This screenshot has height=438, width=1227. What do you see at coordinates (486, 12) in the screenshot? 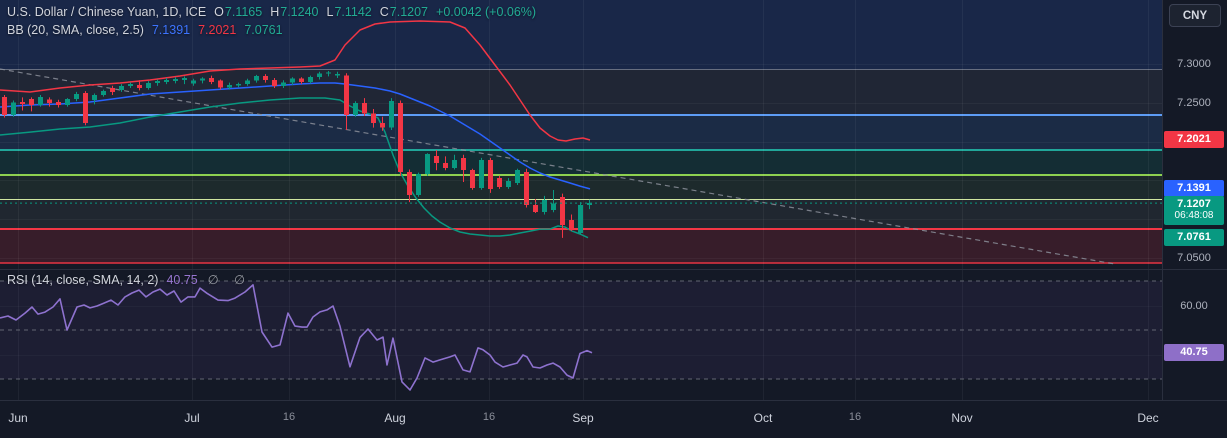
I see `price-change: +0.0042 (+0.06%)` at bounding box center [486, 12].